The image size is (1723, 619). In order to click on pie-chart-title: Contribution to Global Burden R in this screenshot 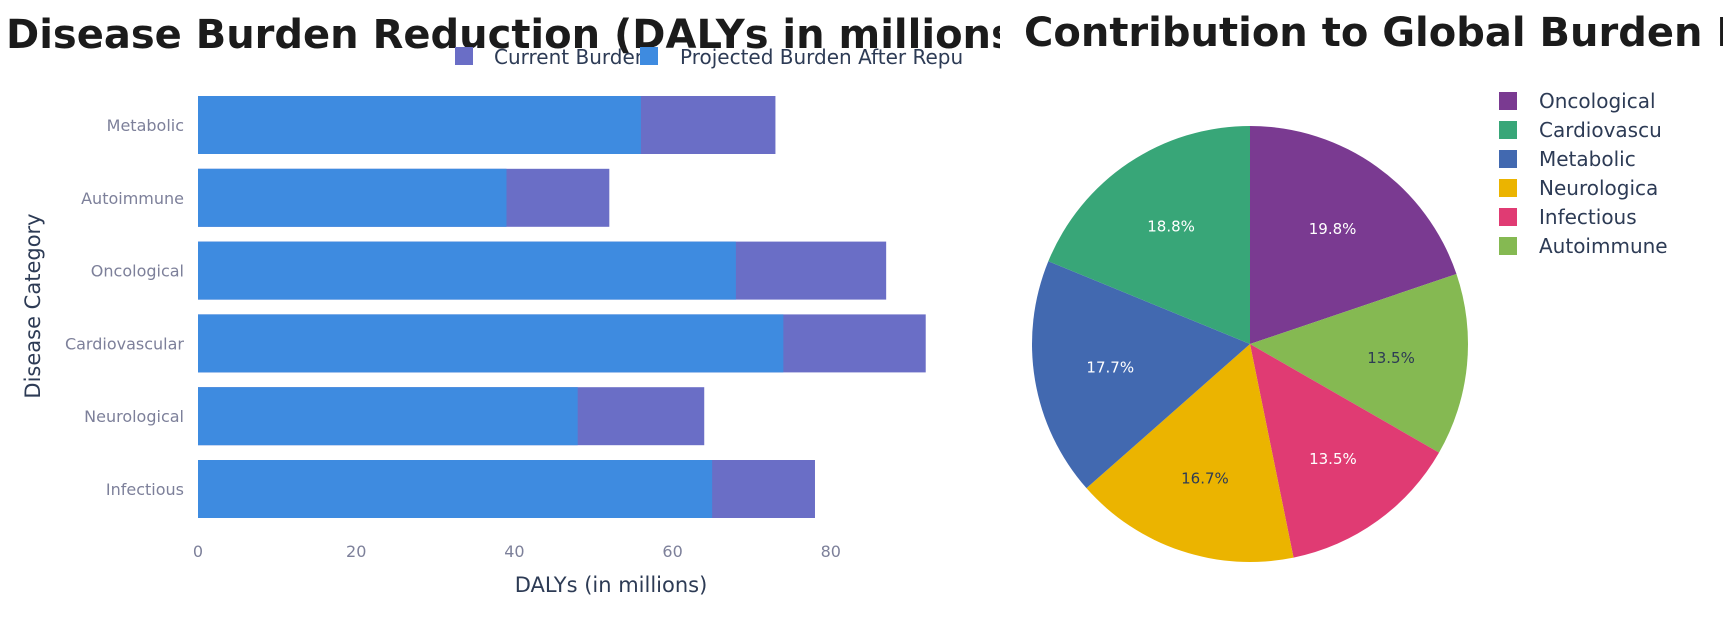, I will do `click(1373, 33)`.